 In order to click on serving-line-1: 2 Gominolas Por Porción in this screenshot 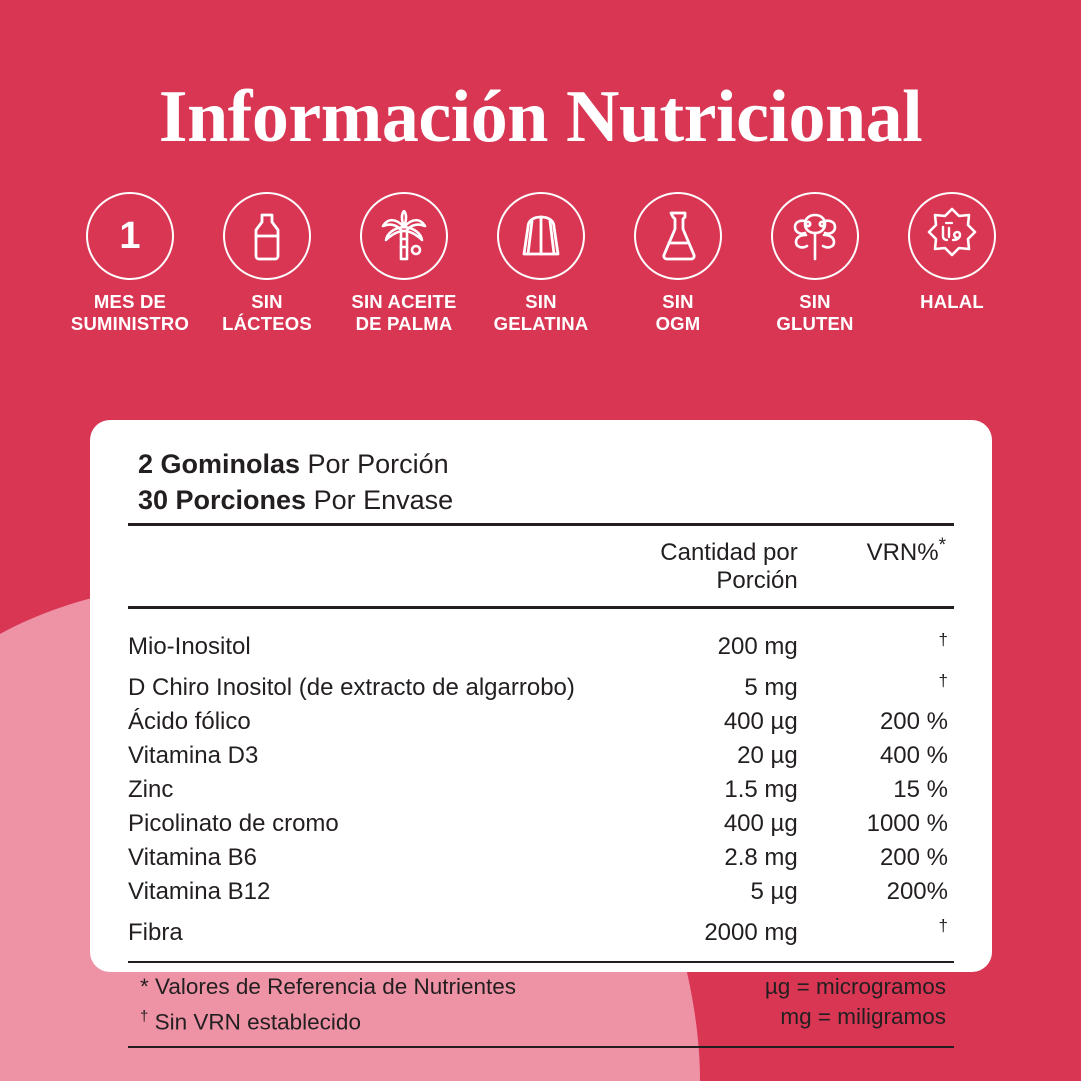, I will do `click(295, 464)`.